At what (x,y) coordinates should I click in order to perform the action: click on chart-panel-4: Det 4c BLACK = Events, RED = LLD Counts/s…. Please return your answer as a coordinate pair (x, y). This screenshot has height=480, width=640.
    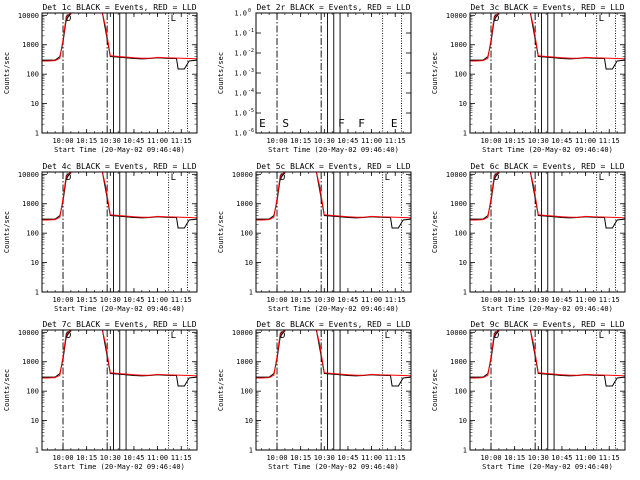
    Looking at the image, I should click on (100, 237).